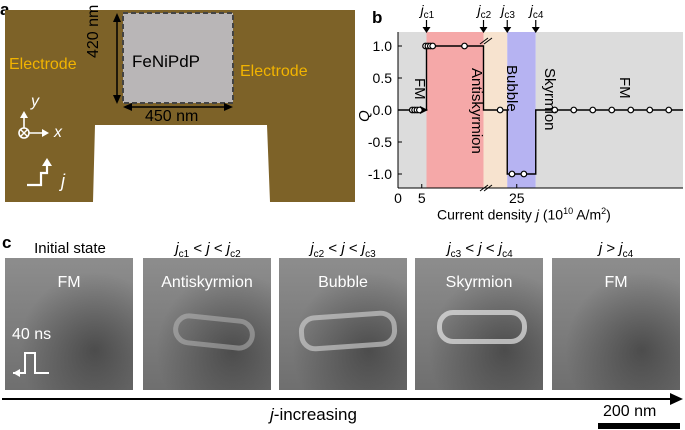 This screenshot has height=430, width=685. What do you see at coordinates (419, 89) in the screenshot?
I see `region-label-fm-1: FM` at bounding box center [419, 89].